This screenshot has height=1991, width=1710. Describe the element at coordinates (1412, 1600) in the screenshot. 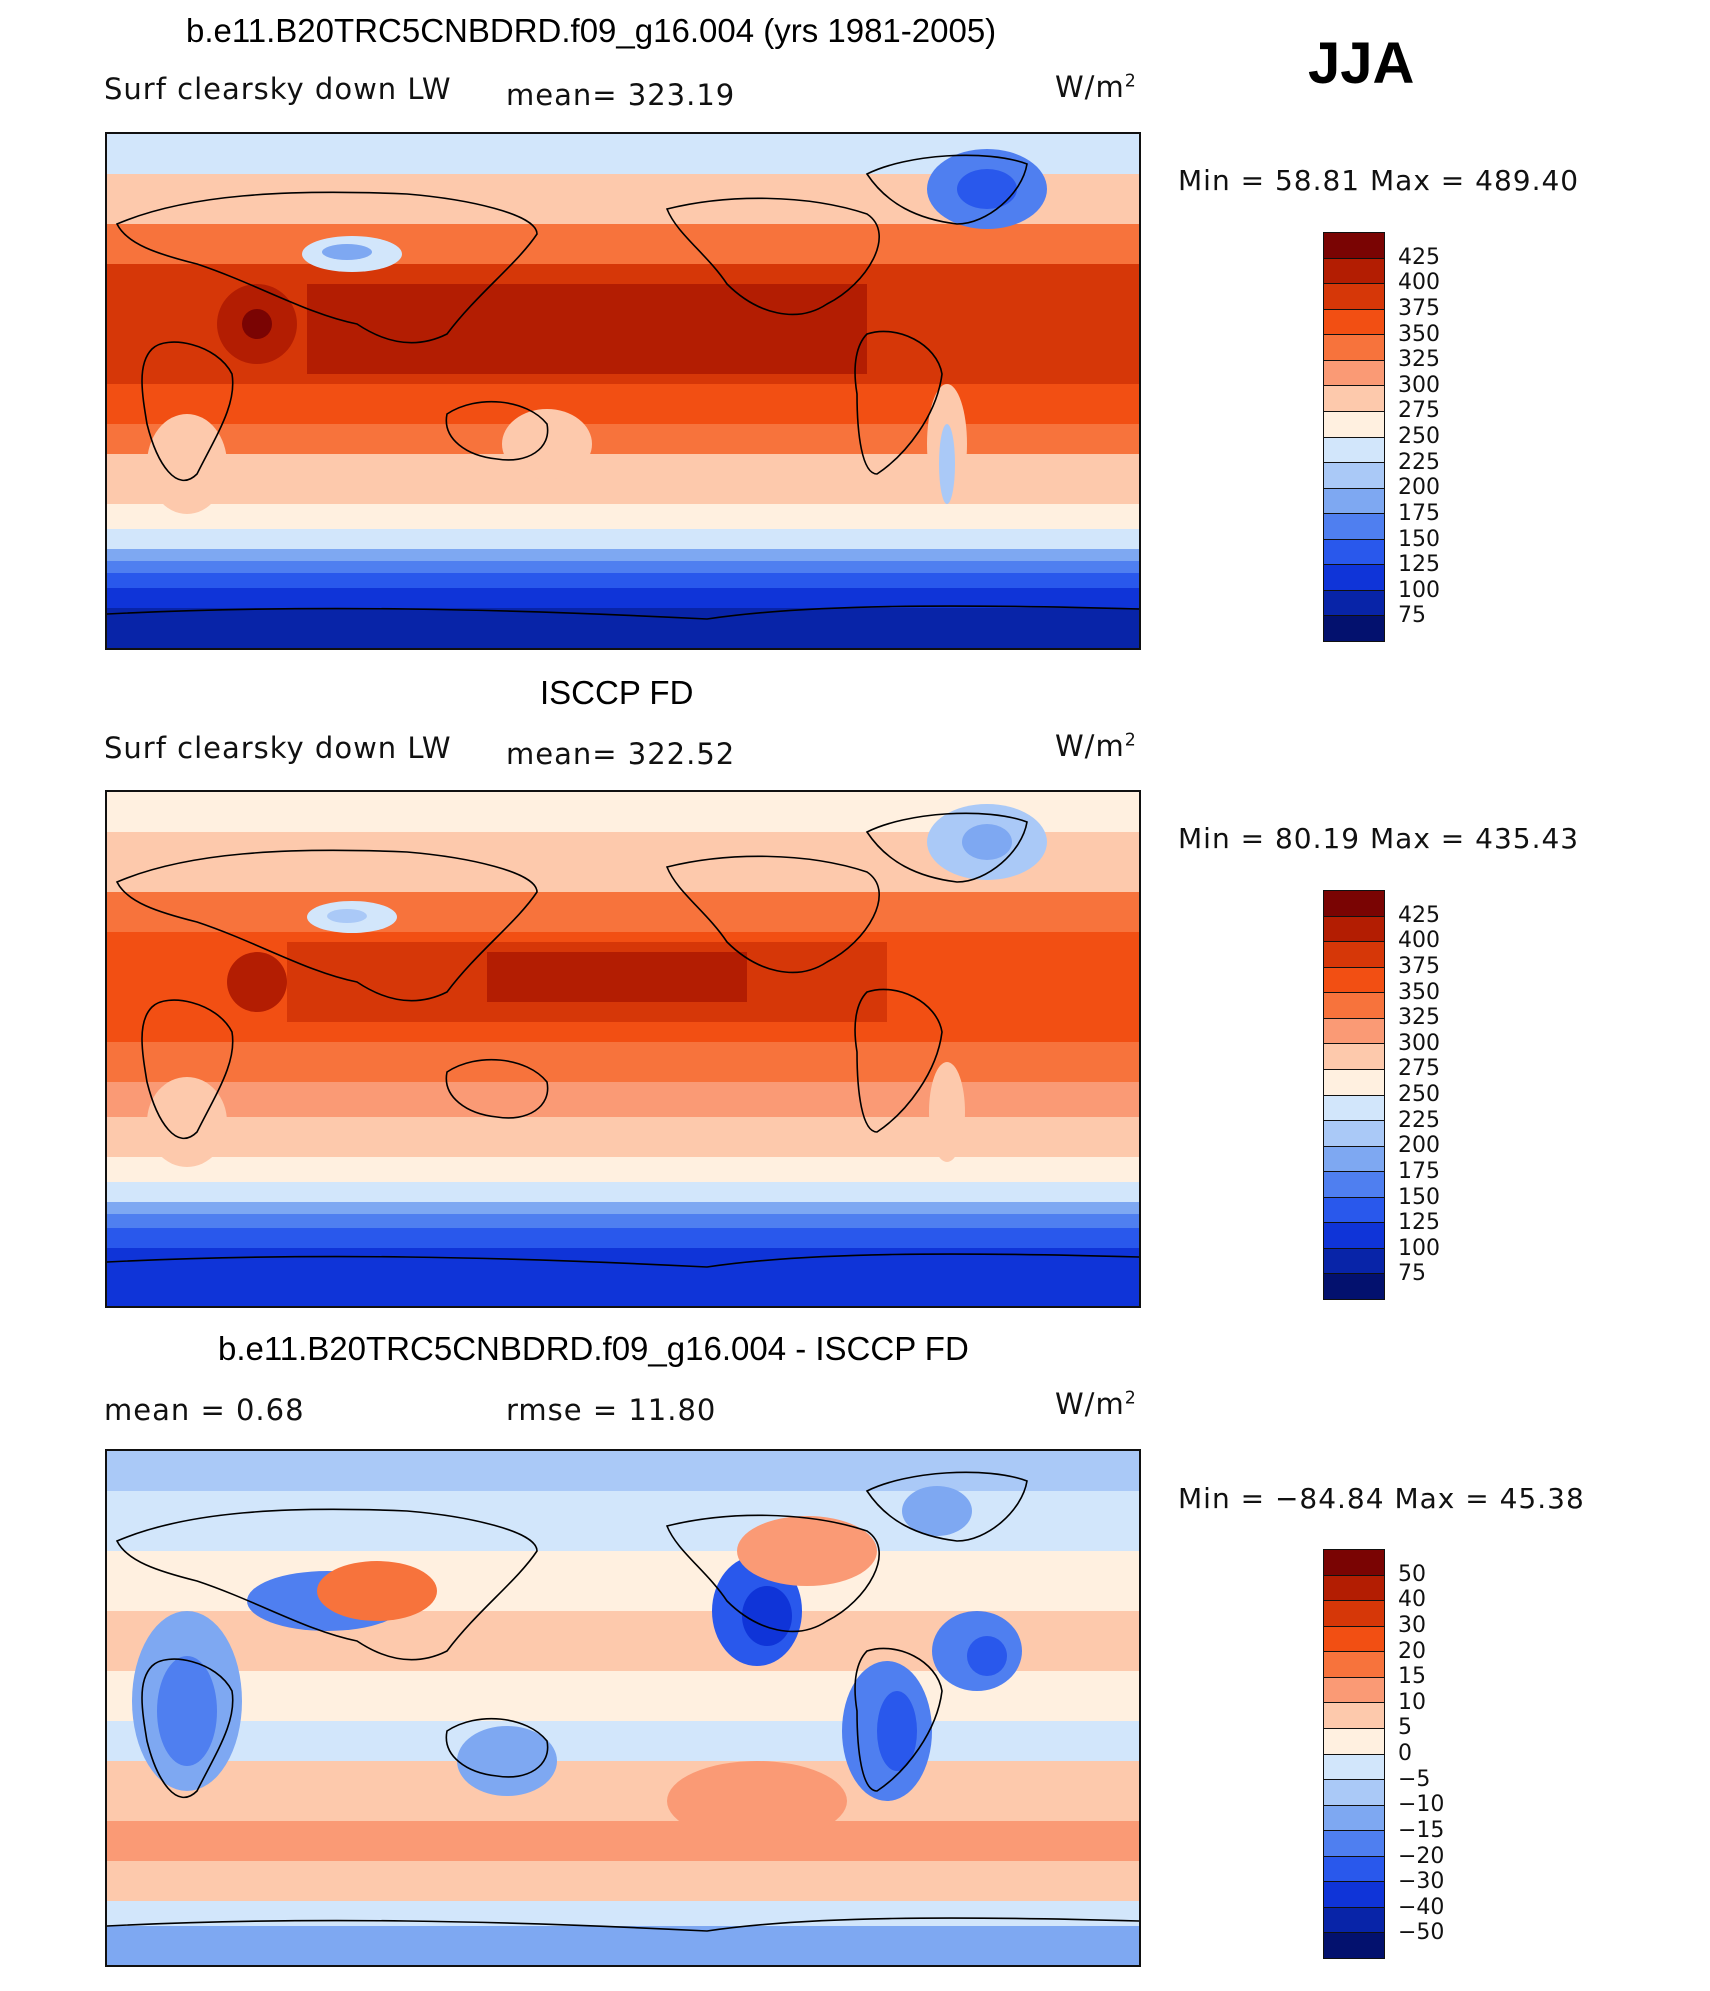

I see `colorbar-tick-label: 40` at that location.